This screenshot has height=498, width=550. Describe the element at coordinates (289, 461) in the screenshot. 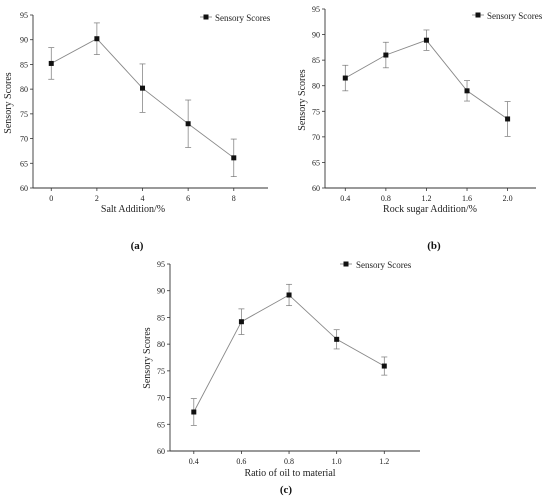

I see `chart-c-x-tick-label: 0.8` at that location.